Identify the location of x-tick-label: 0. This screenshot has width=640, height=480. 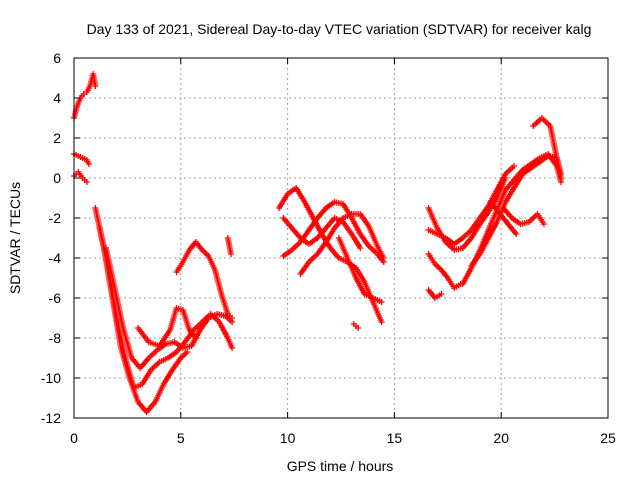
(74, 438).